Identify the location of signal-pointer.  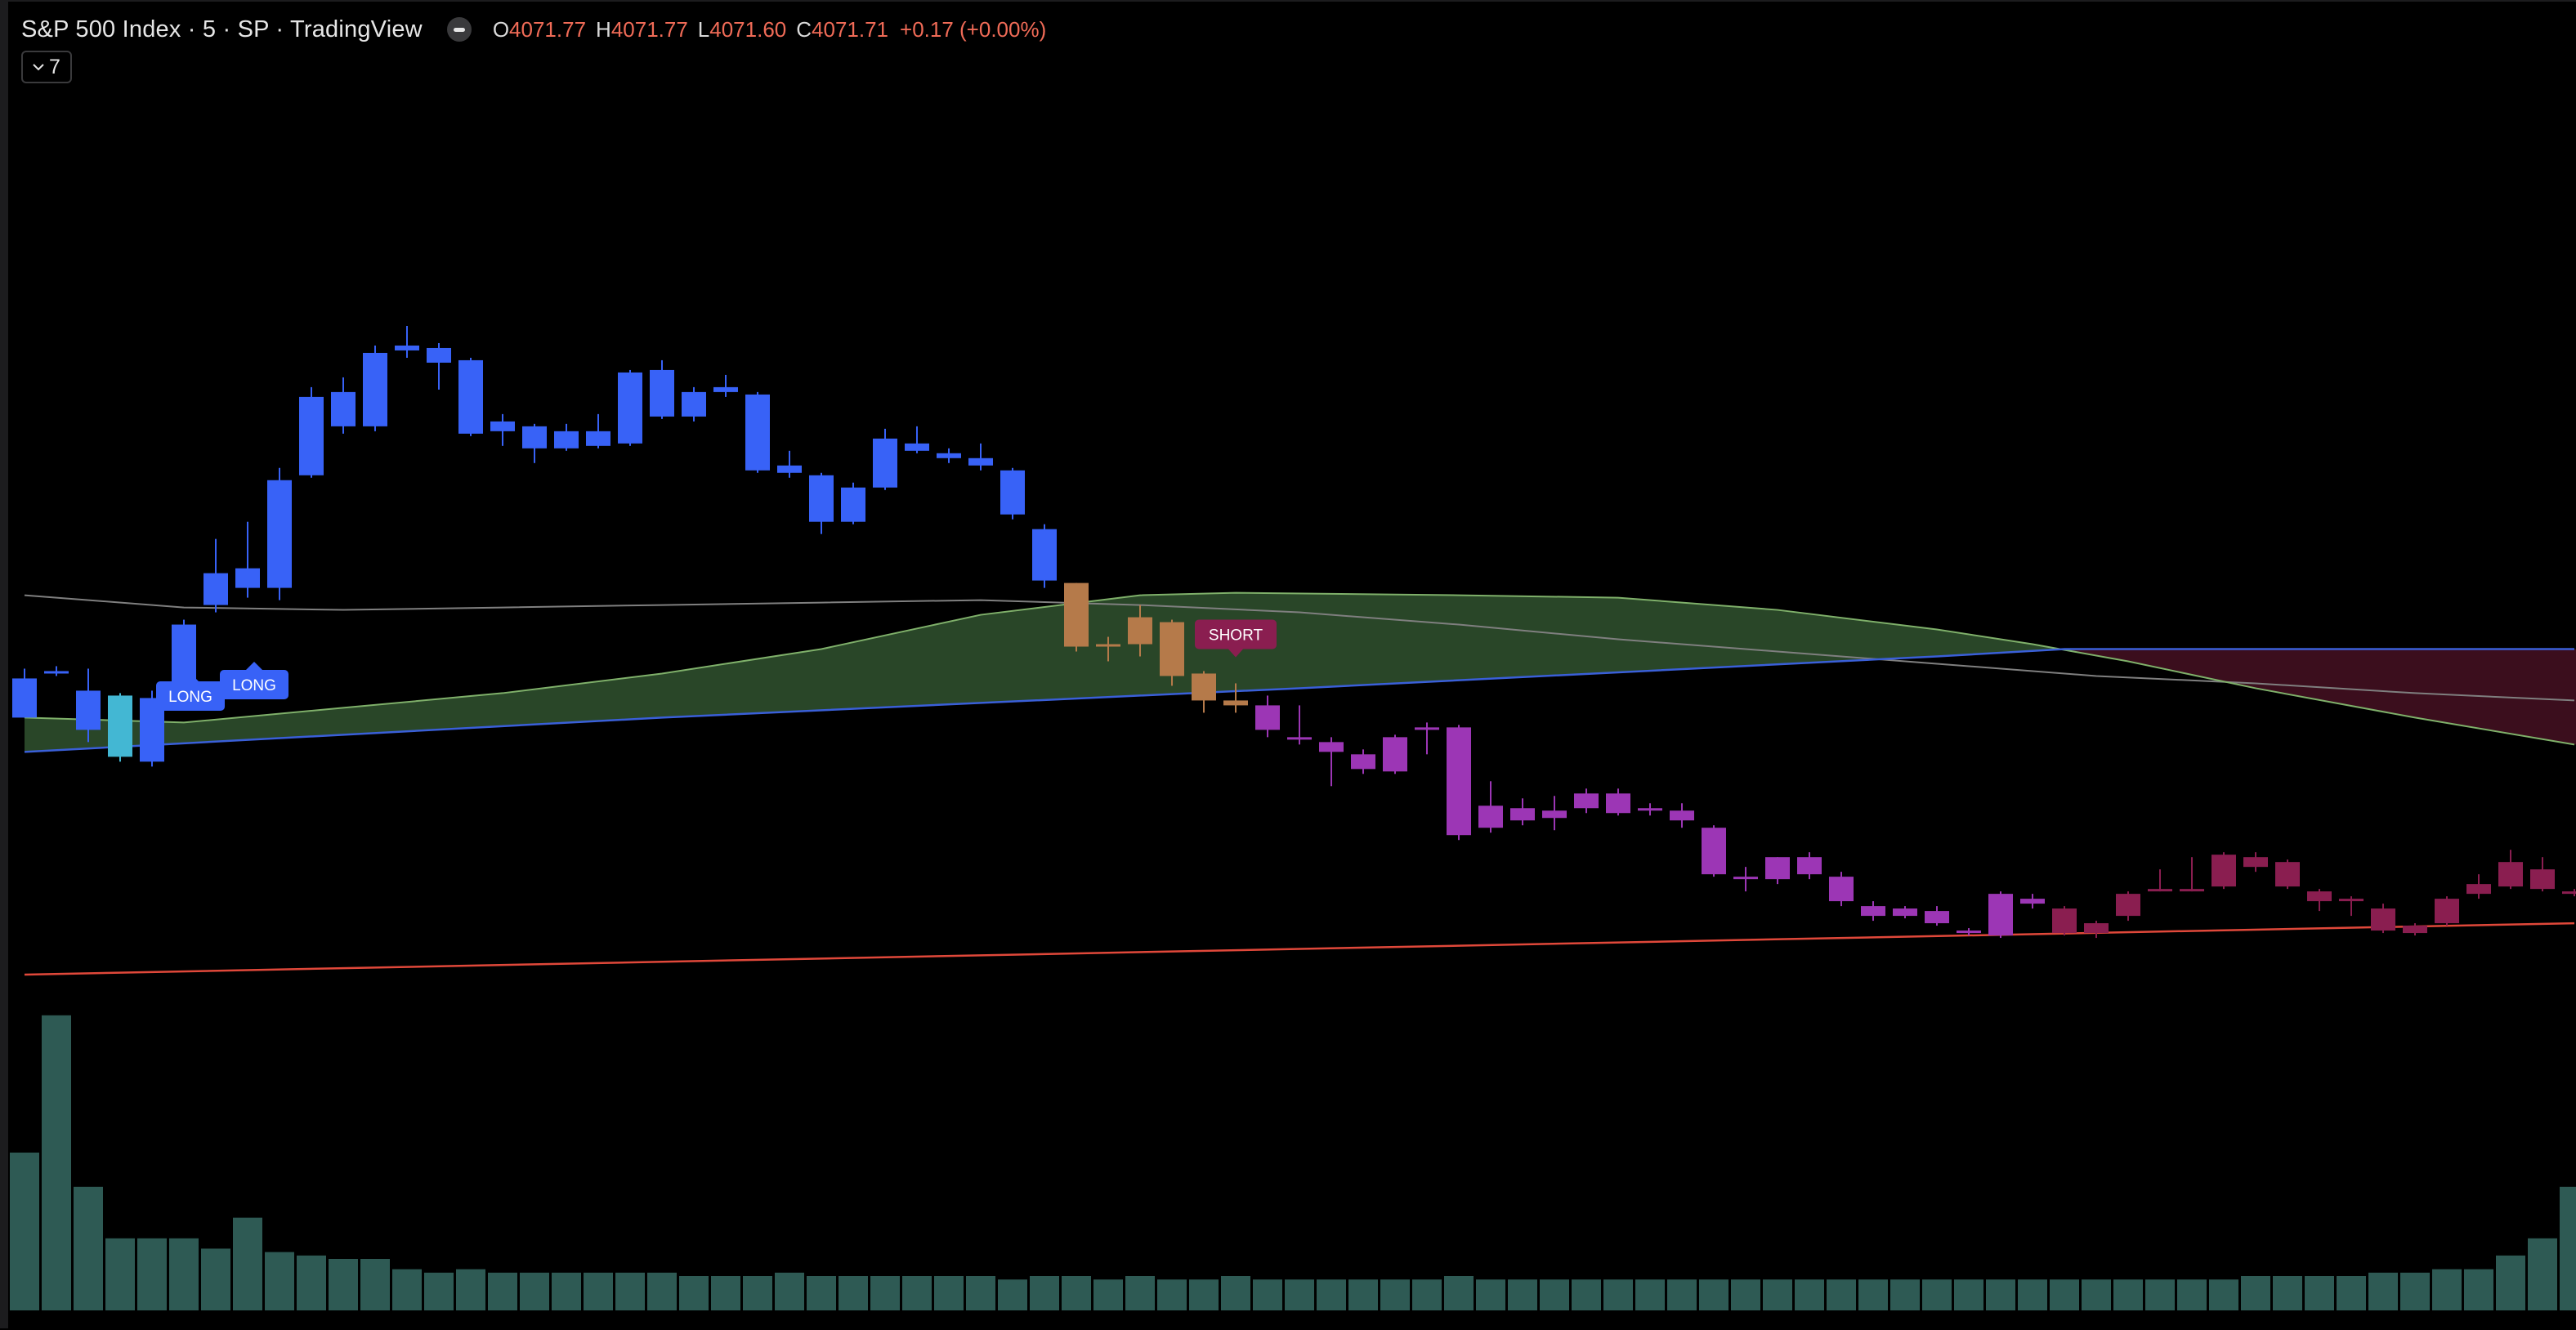
(190, 677).